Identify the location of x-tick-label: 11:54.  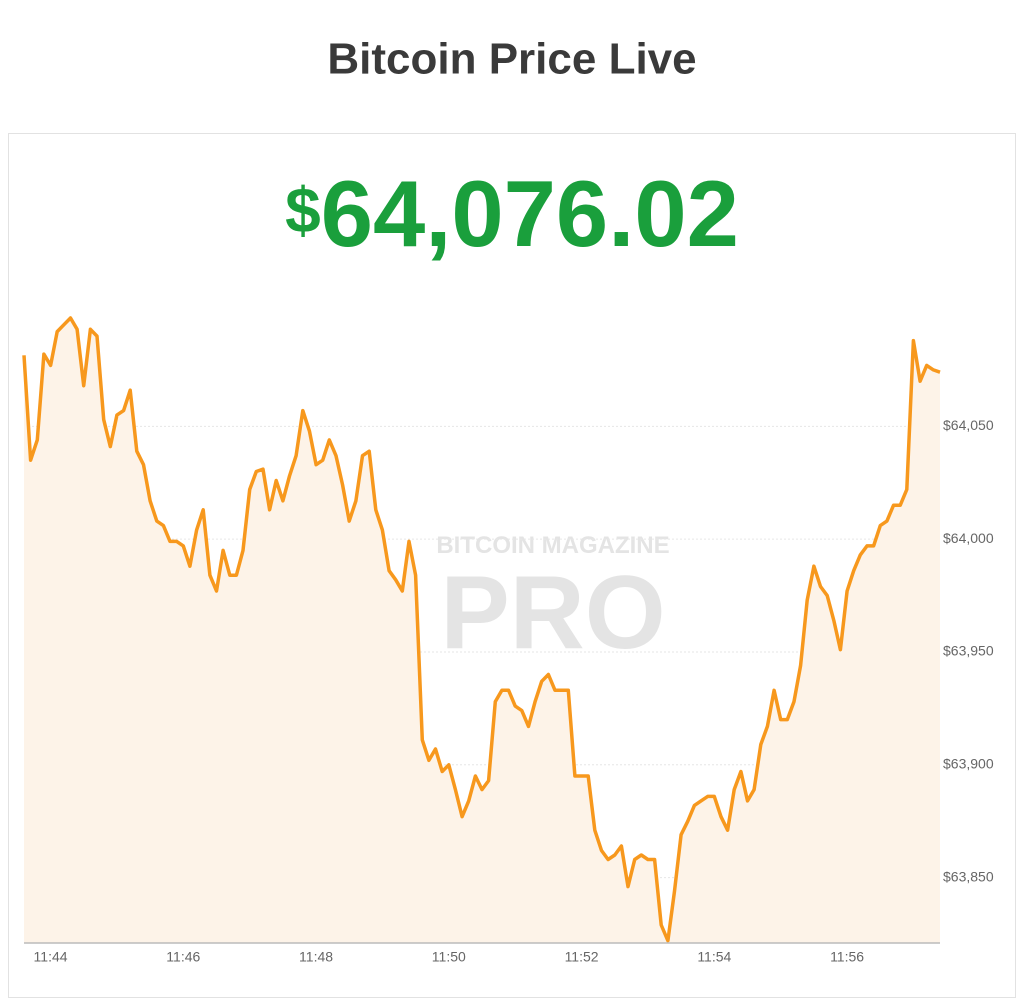
(714, 957).